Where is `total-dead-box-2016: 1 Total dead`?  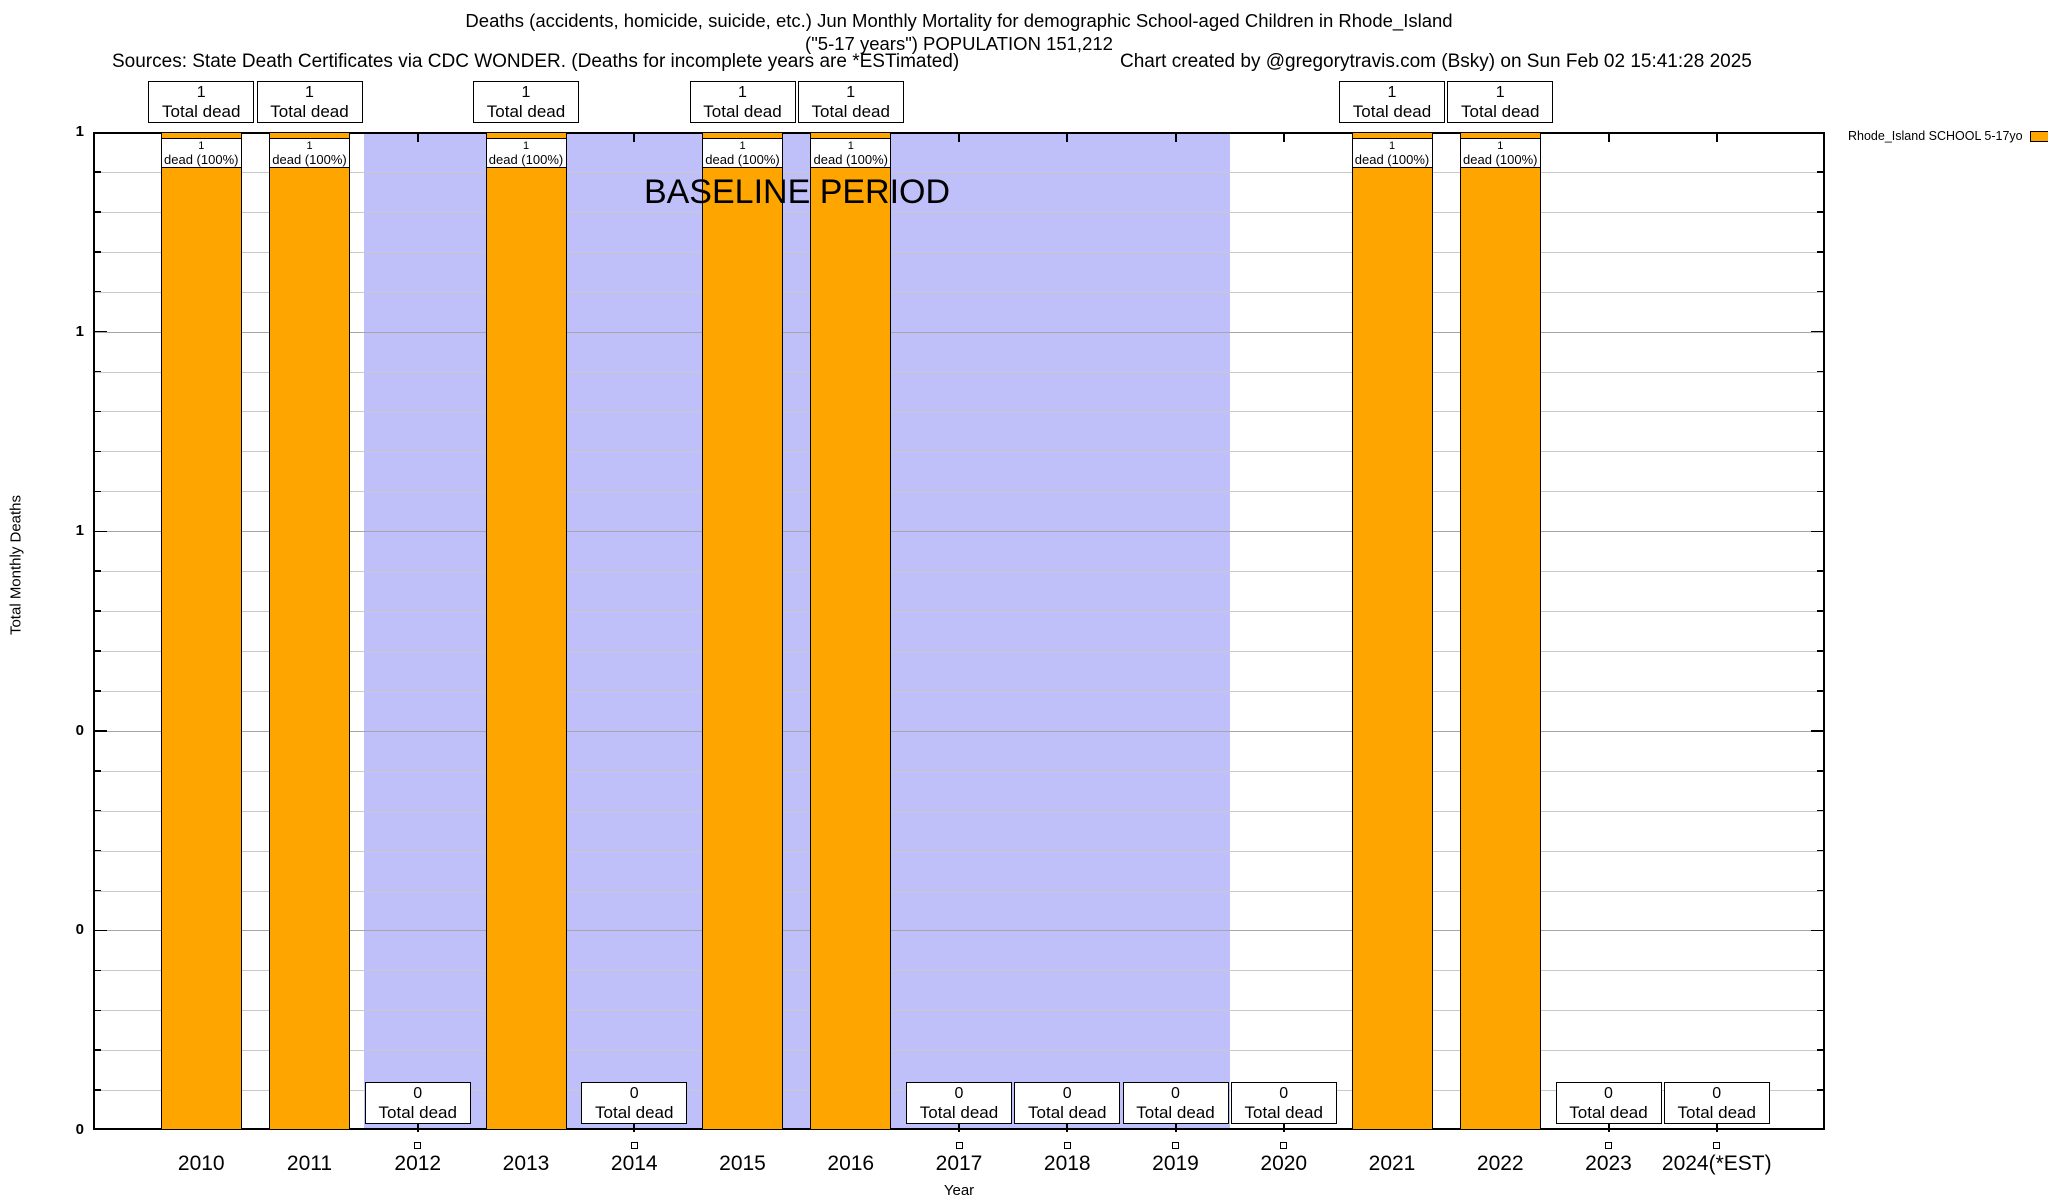 total-dead-box-2016: 1 Total dead is located at coordinates (850, 102).